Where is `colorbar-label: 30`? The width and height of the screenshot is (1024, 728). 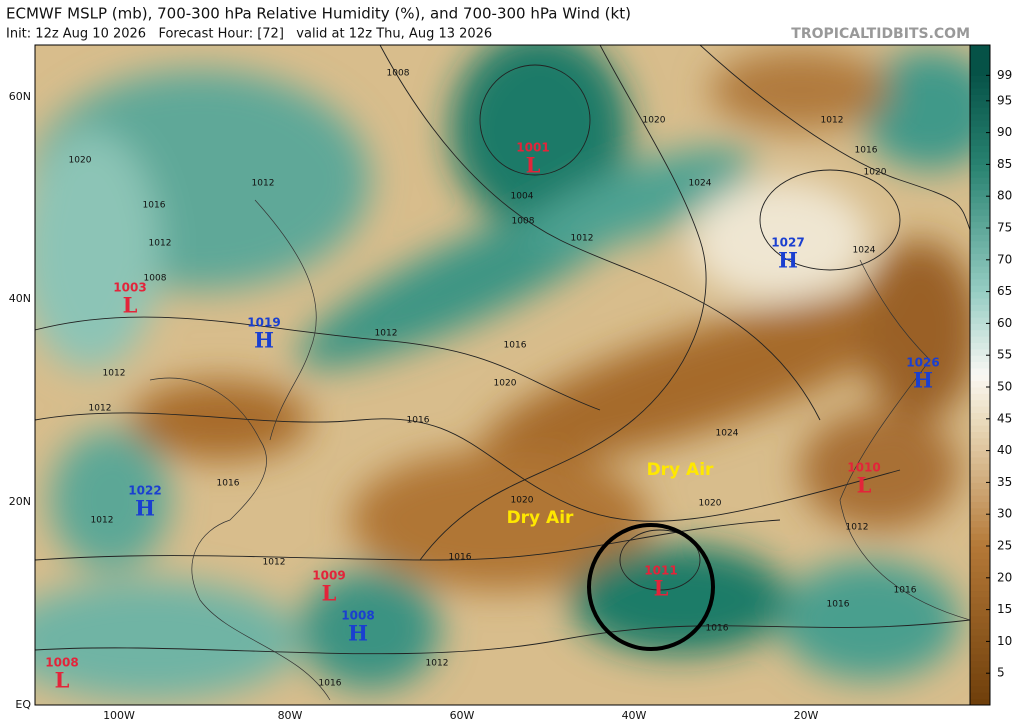 colorbar-label: 30 is located at coordinates (1004, 514).